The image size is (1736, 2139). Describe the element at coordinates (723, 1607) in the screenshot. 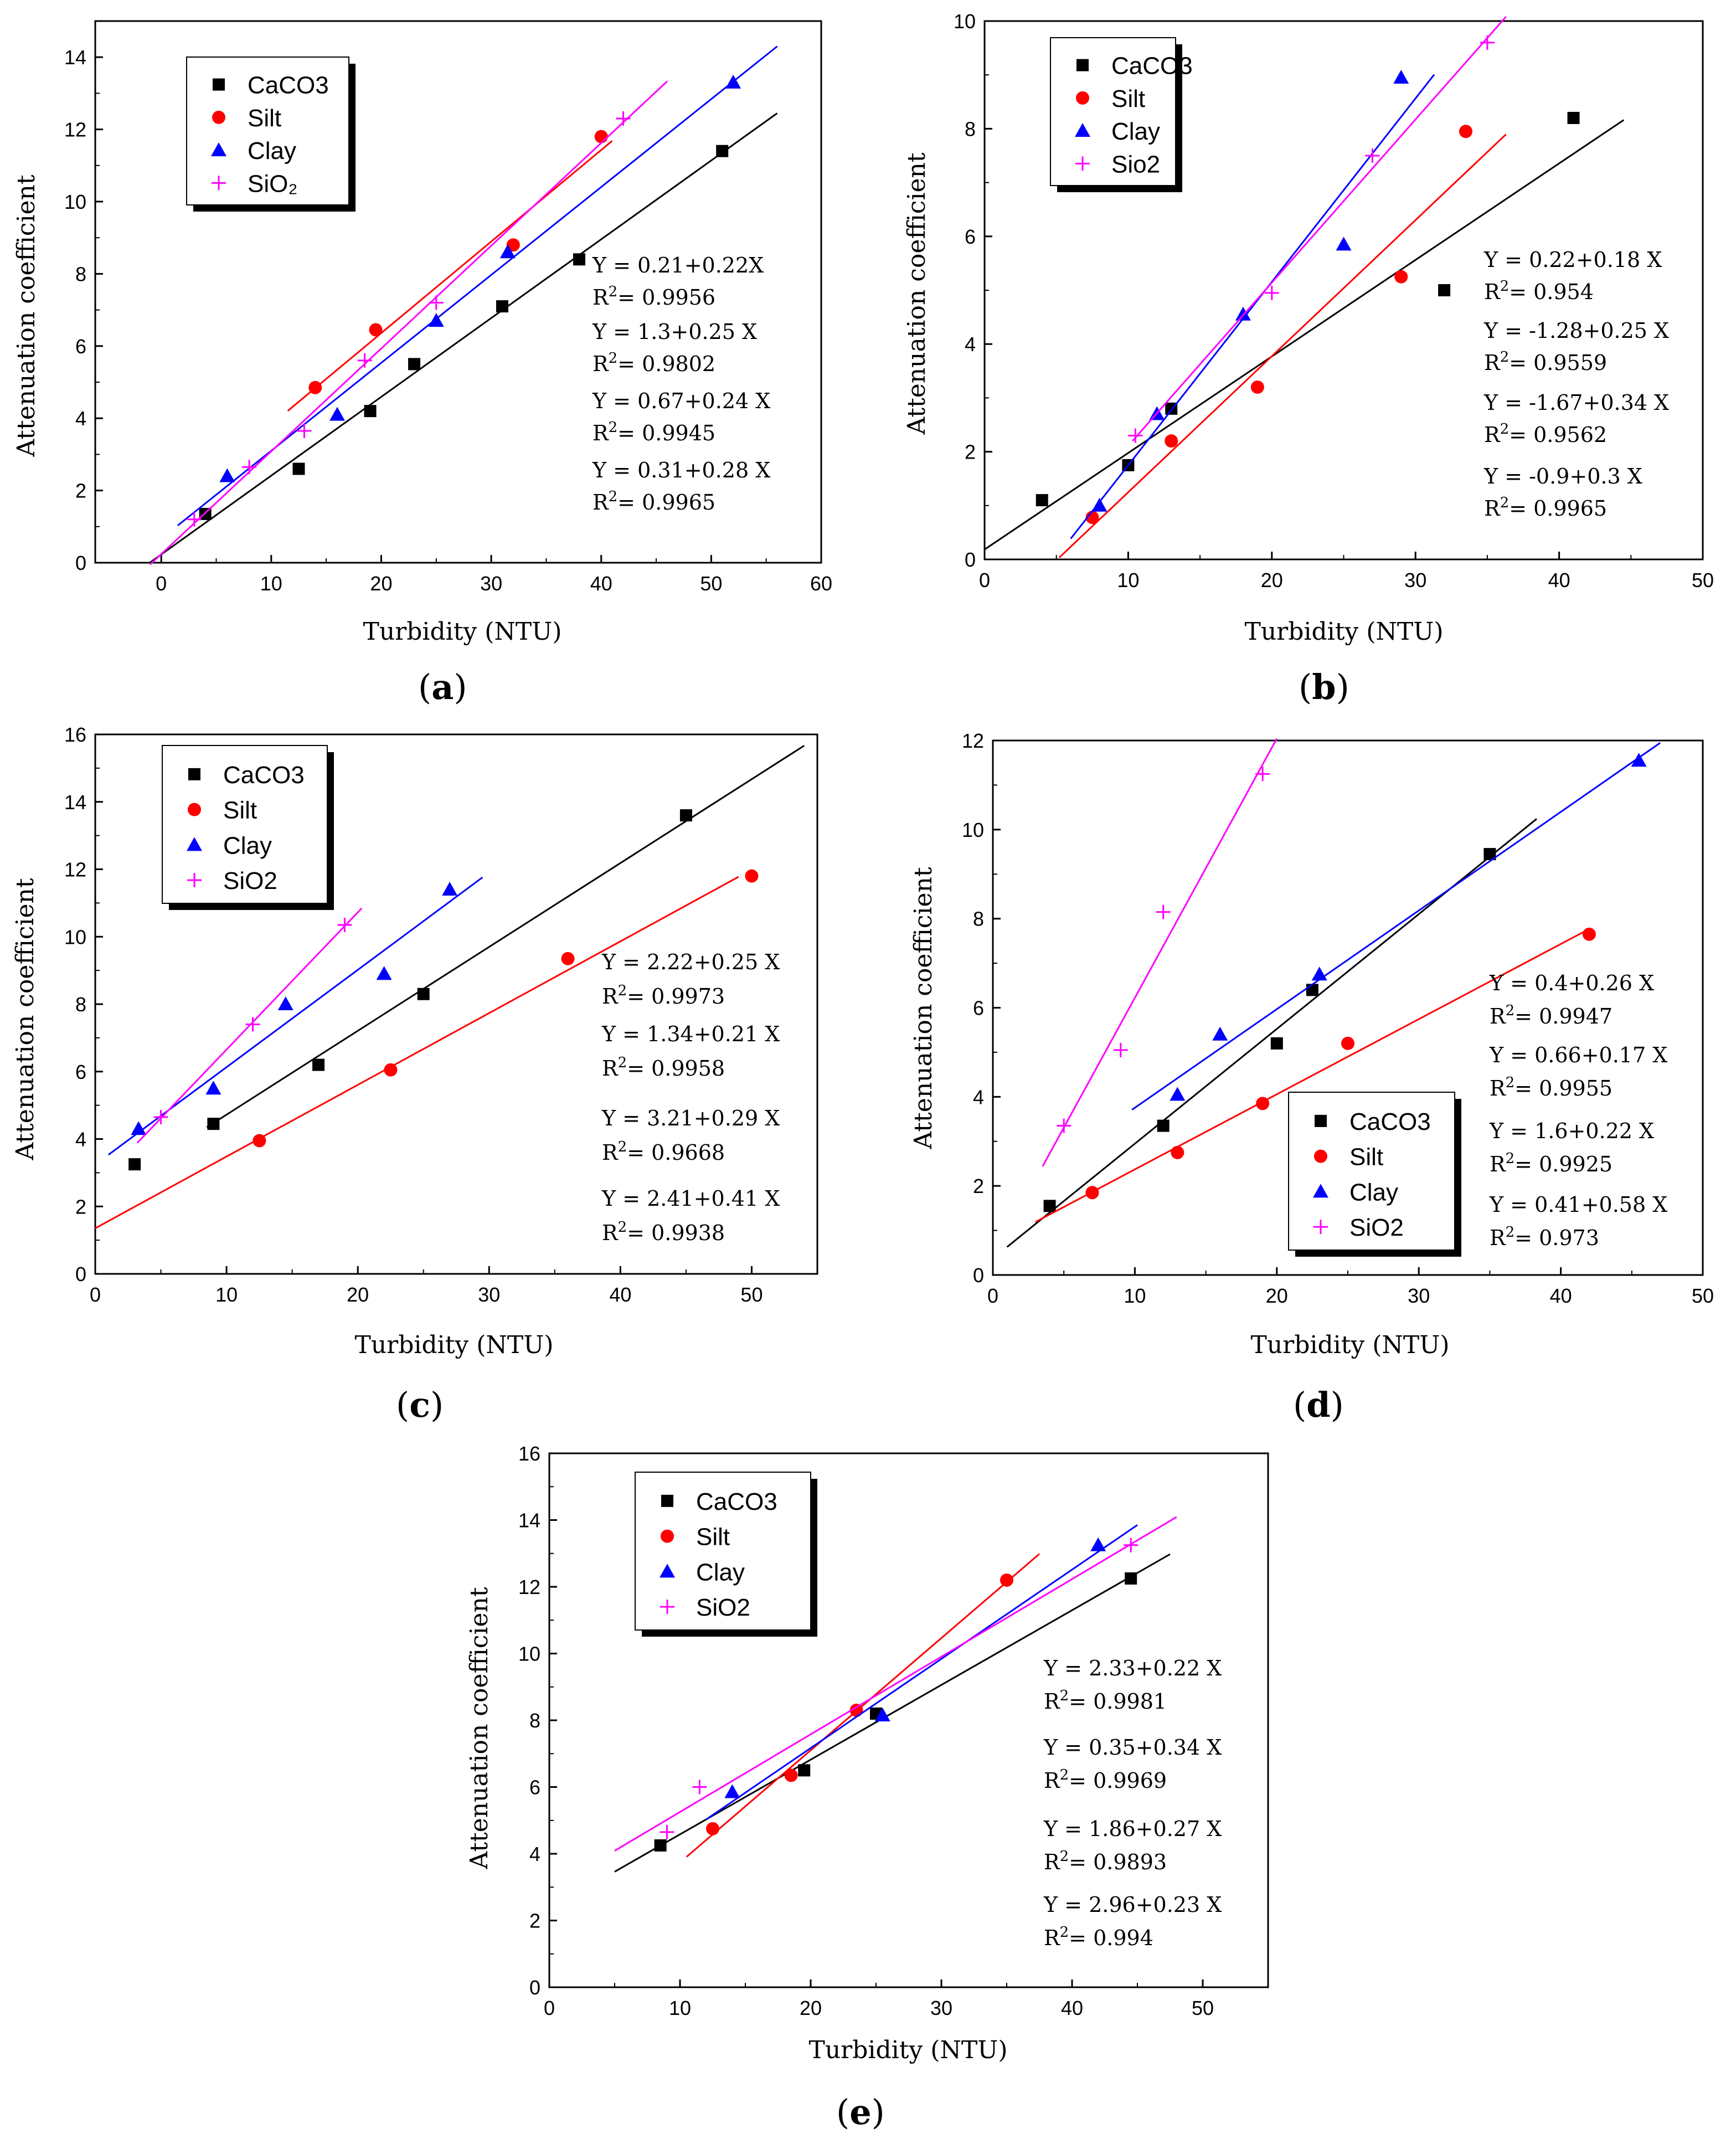

I see `legend-label: SiO2` at that location.